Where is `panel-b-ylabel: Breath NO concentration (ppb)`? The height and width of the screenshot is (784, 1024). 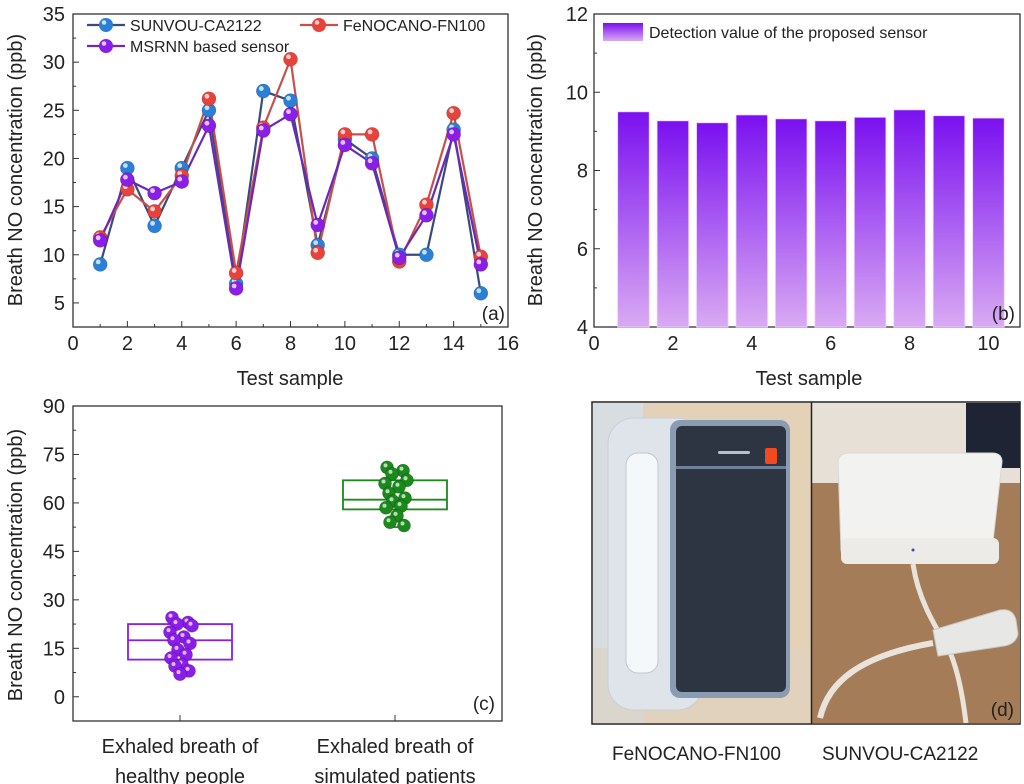
panel-b-ylabel: Breath NO concentration (ppb) is located at coordinates (536, 170).